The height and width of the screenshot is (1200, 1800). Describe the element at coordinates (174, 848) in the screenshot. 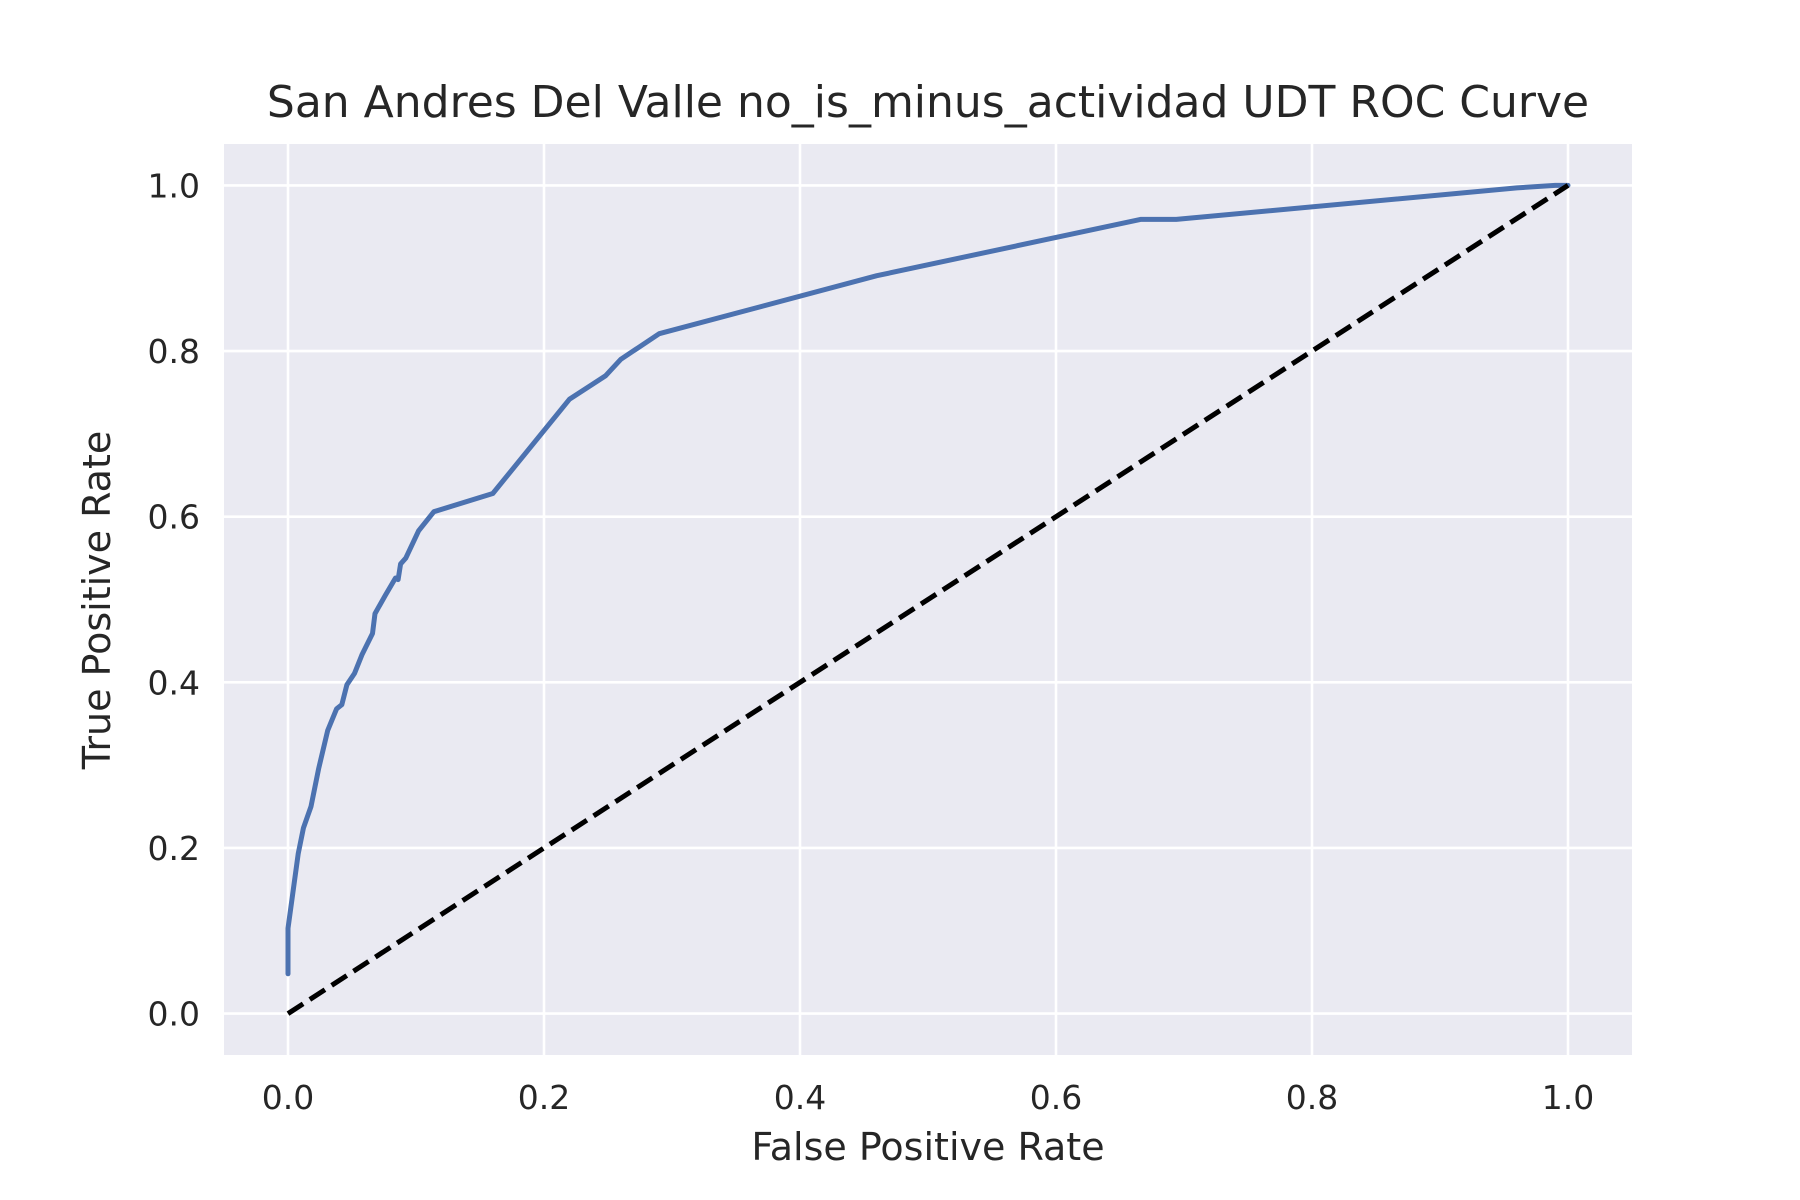

I see `y-tick-label: 0.2` at that location.